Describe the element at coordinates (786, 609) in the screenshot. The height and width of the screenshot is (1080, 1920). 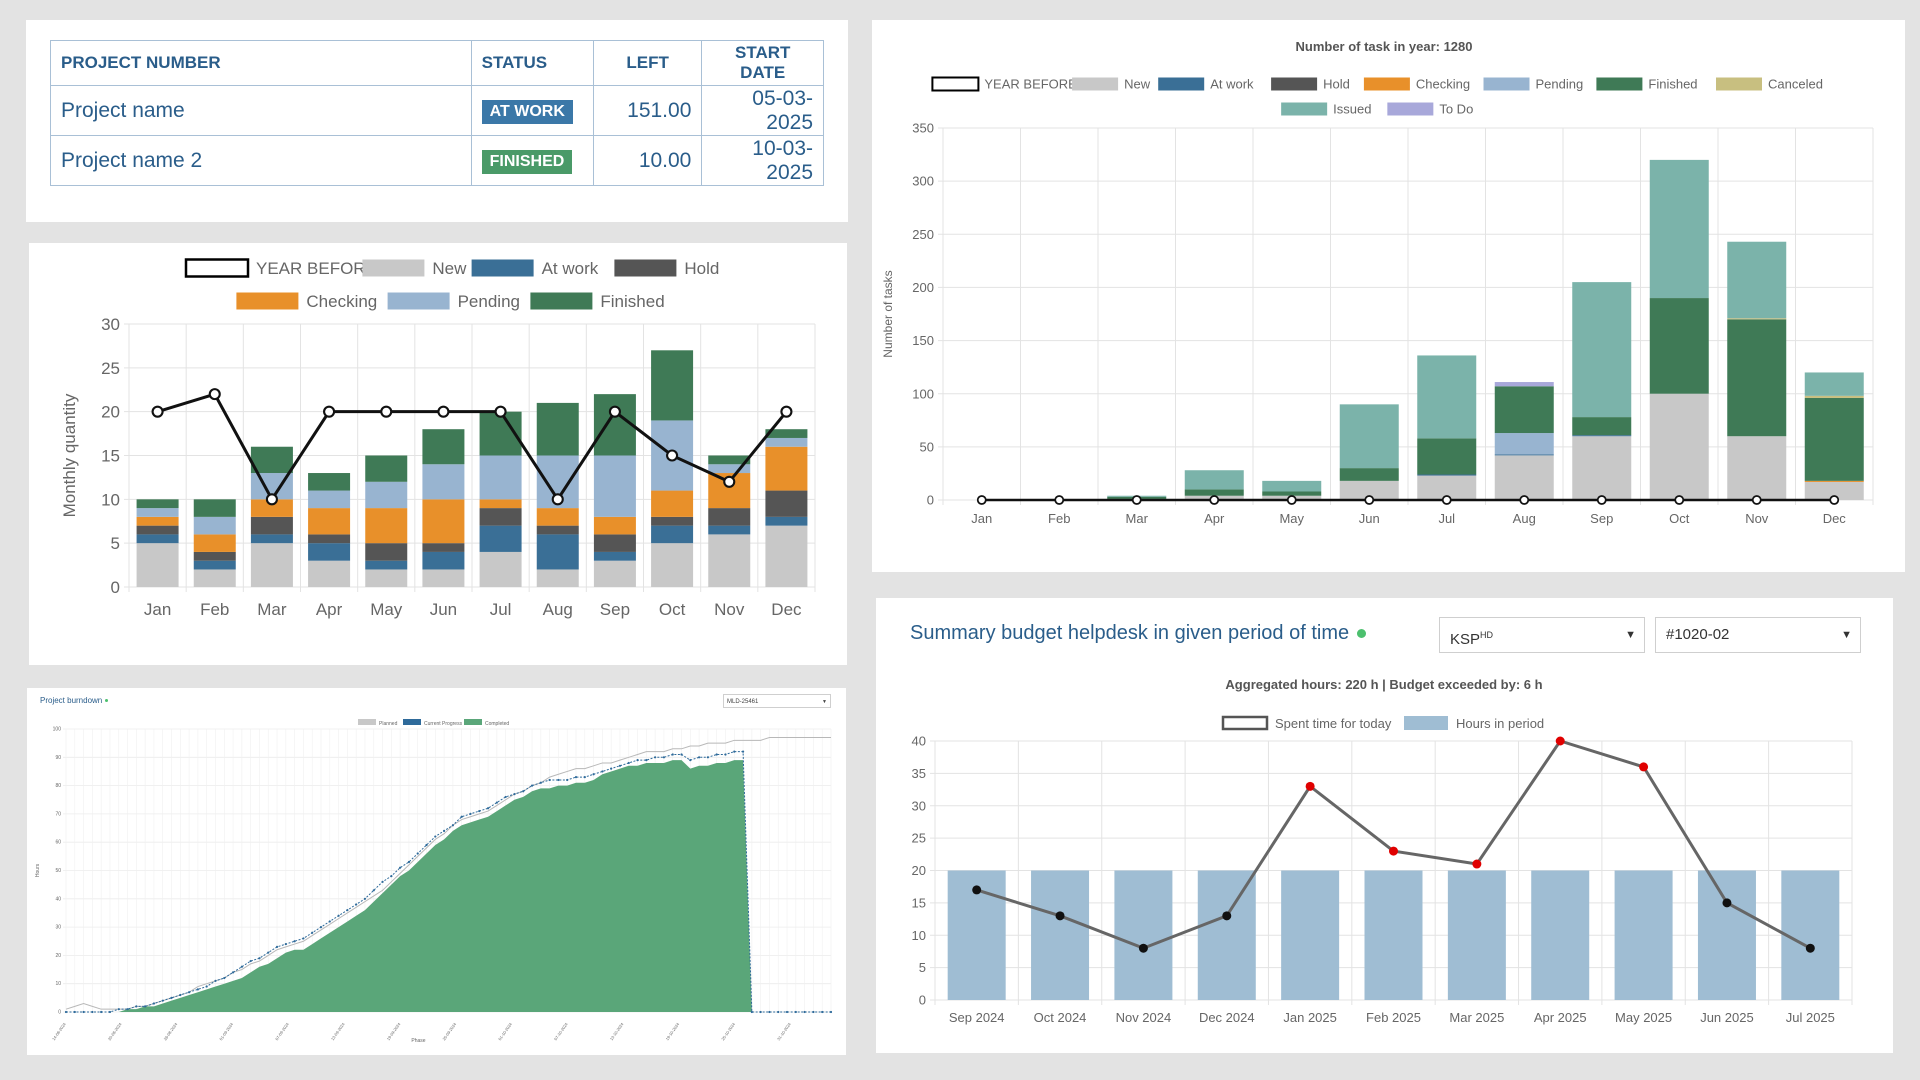
I see `x-tick-label: Dec` at that location.